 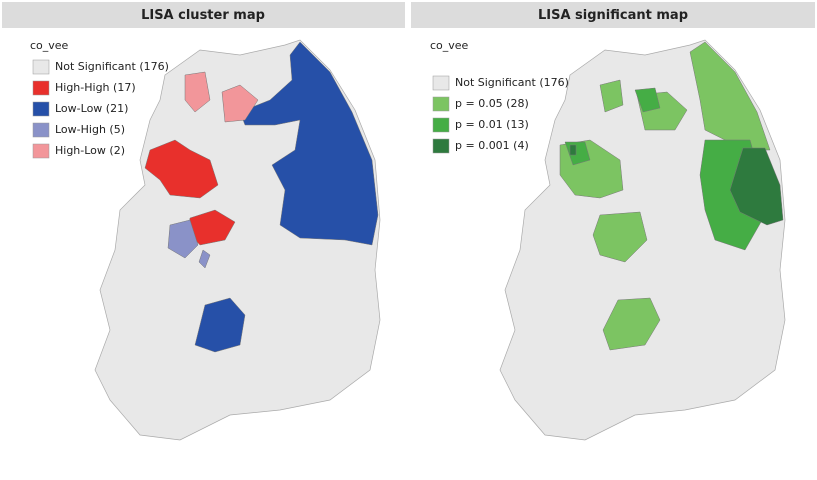 I want to click on legend-label: High-Low (2), so click(x=90, y=150).